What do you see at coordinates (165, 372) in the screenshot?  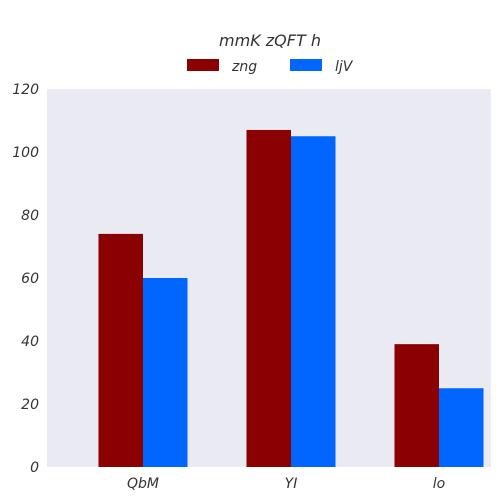 I see `bar-ljV-QbM` at bounding box center [165, 372].